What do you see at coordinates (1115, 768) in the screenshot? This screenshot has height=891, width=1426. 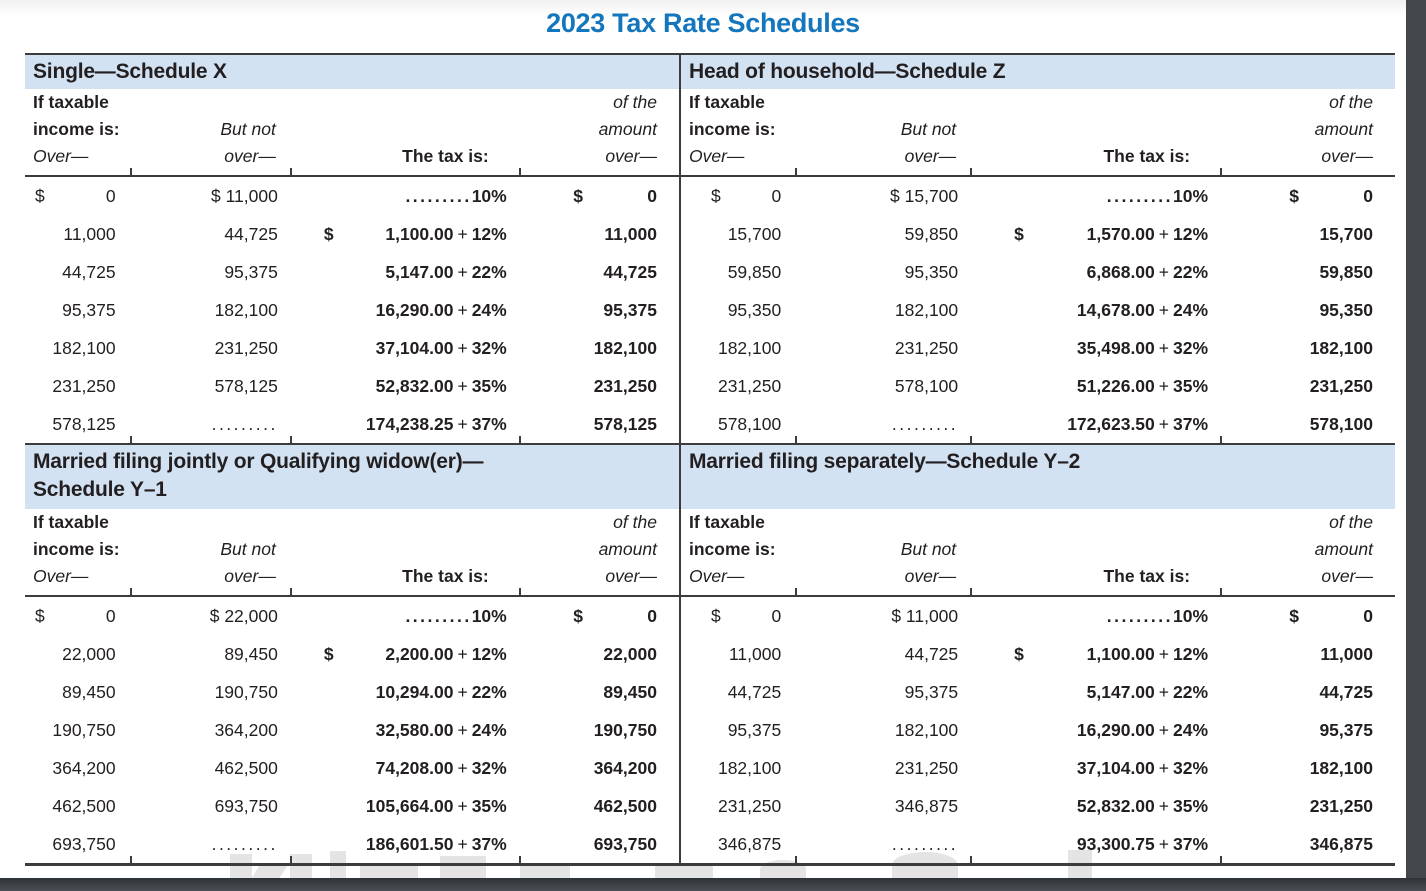 I see `tax-amount: 37,104.00` at bounding box center [1115, 768].